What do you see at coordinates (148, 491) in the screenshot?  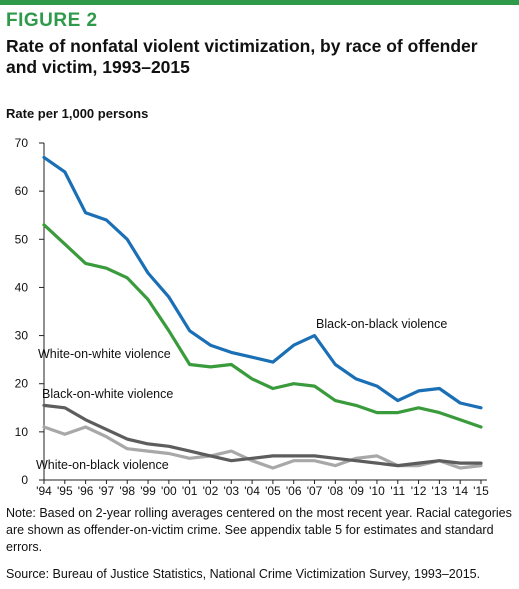 I see `x-tick-label: '99` at bounding box center [148, 491].